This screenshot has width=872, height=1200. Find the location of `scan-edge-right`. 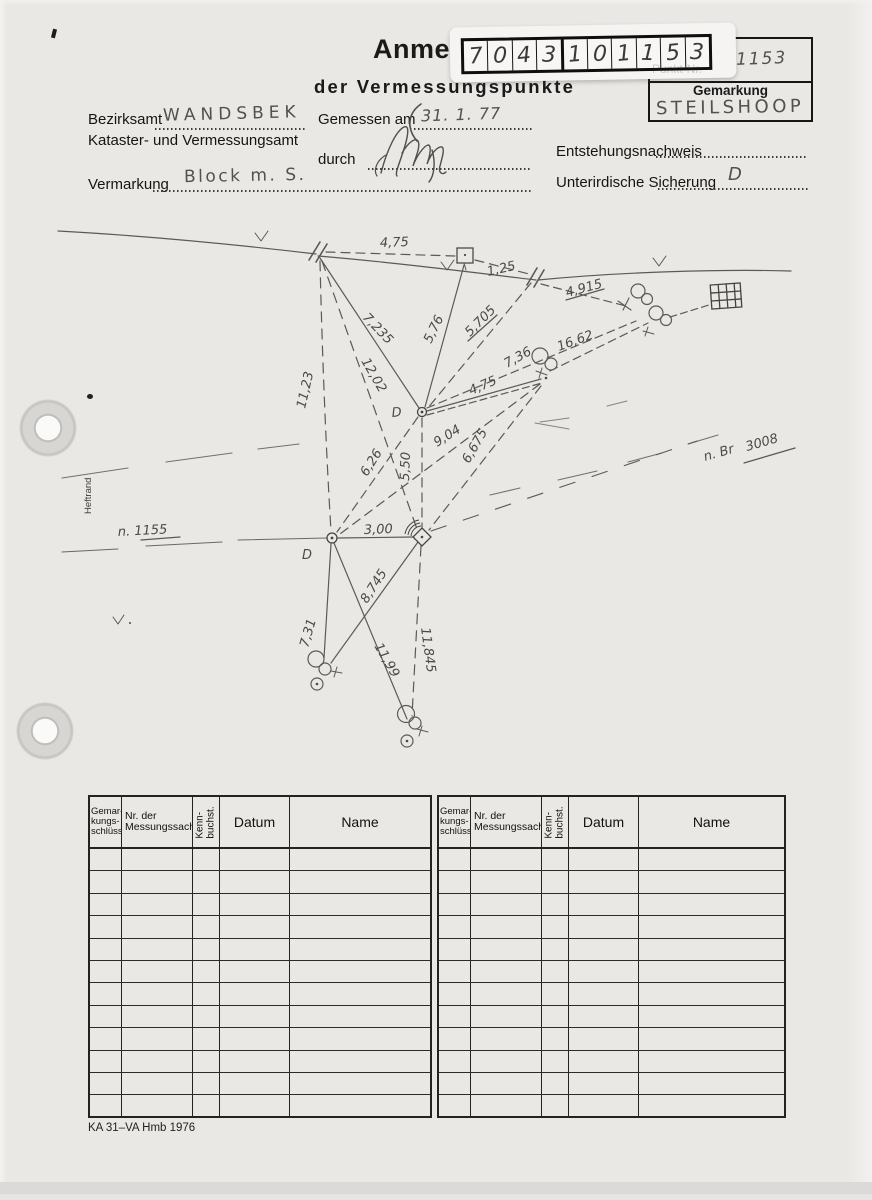

scan-edge-right is located at coordinates (859, 600).